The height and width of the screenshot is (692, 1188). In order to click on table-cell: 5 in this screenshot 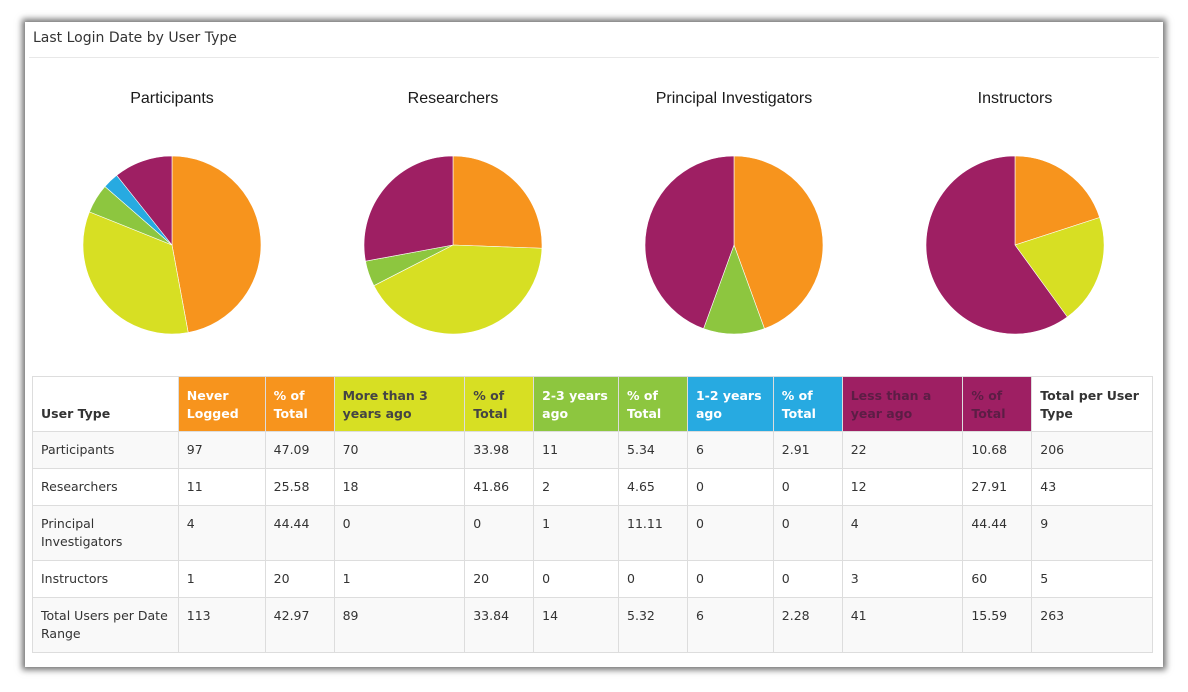, I will do `click(1092, 579)`.